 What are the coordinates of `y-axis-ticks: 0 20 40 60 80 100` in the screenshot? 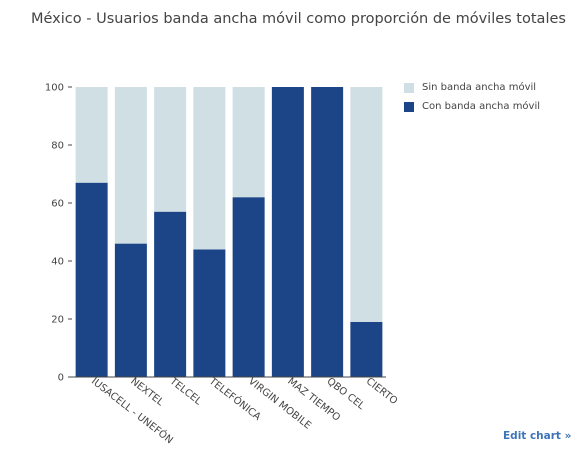 It's located at (58, 233).